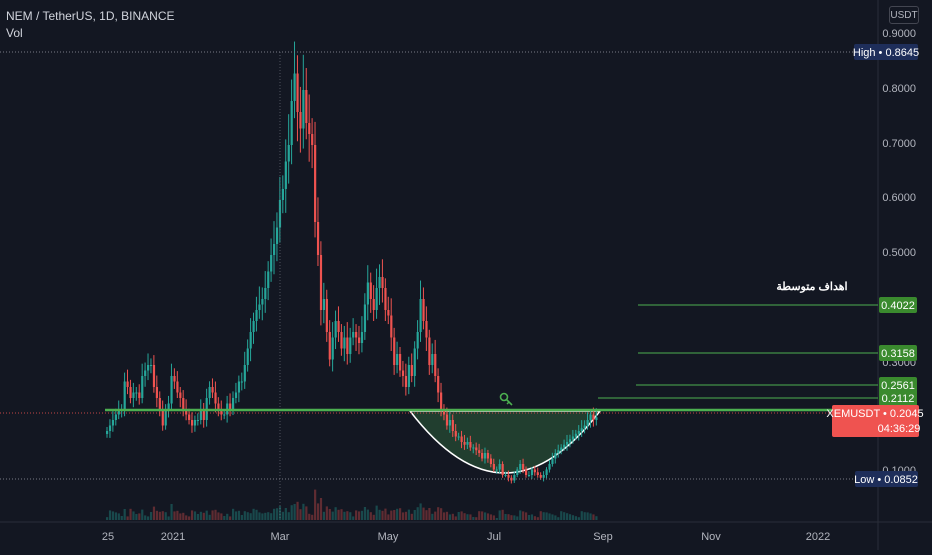 This screenshot has width=932, height=555. I want to click on currency-button: USDT, so click(904, 15).